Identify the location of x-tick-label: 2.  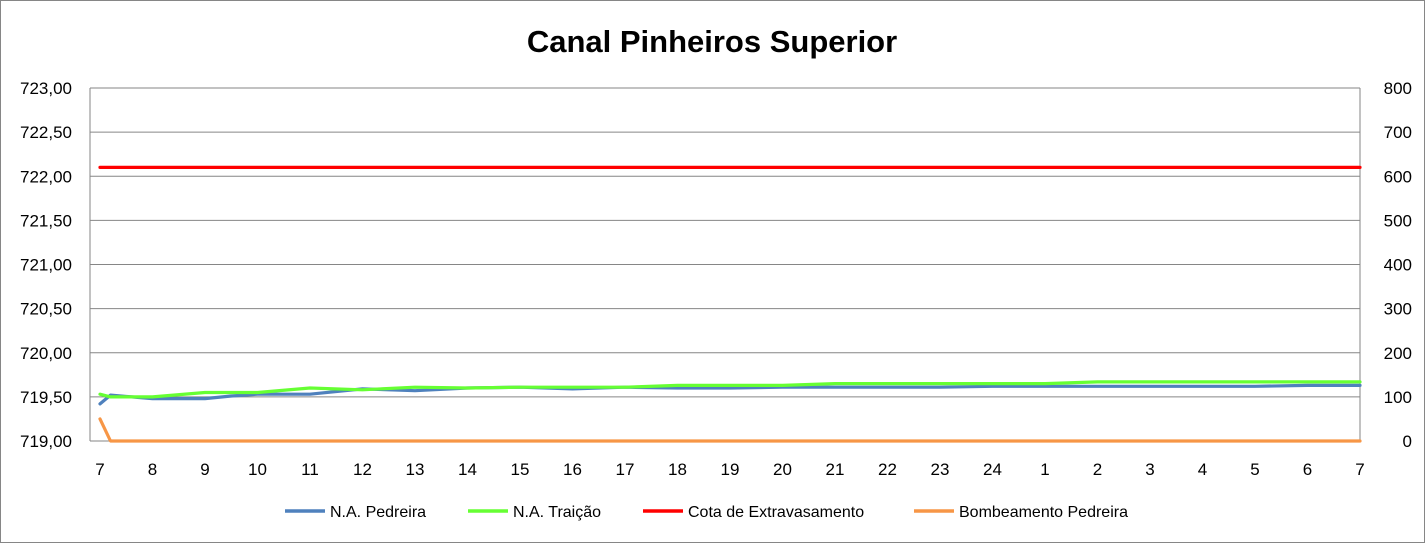
(1097, 469).